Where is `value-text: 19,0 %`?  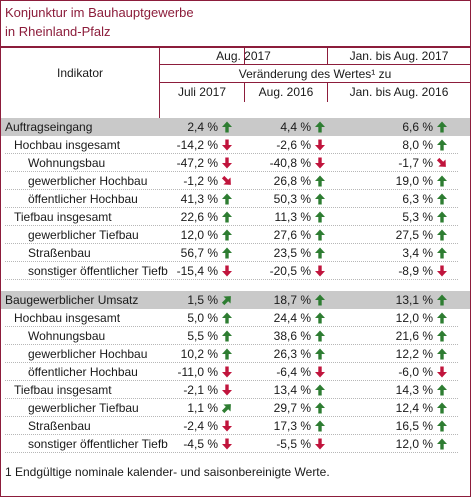 value-text: 19,0 % is located at coordinates (414, 181).